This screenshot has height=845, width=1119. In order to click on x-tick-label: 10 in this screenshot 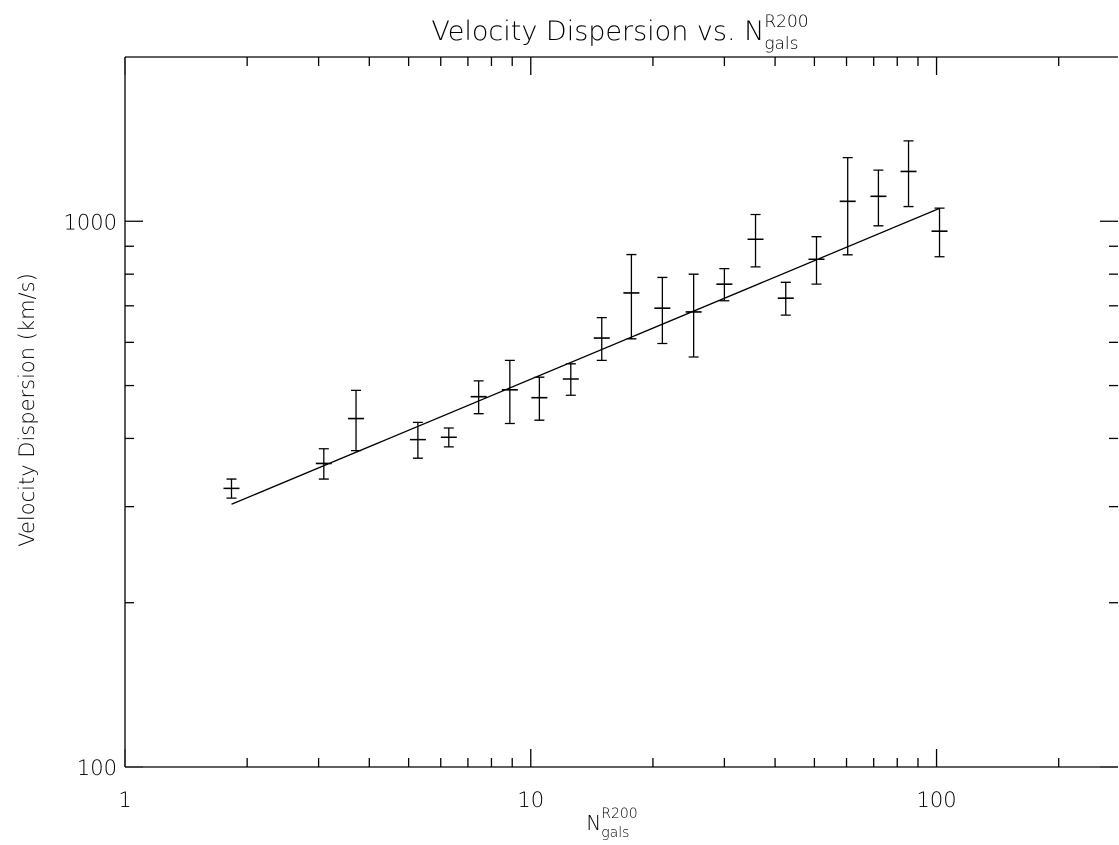, I will do `click(530, 800)`.